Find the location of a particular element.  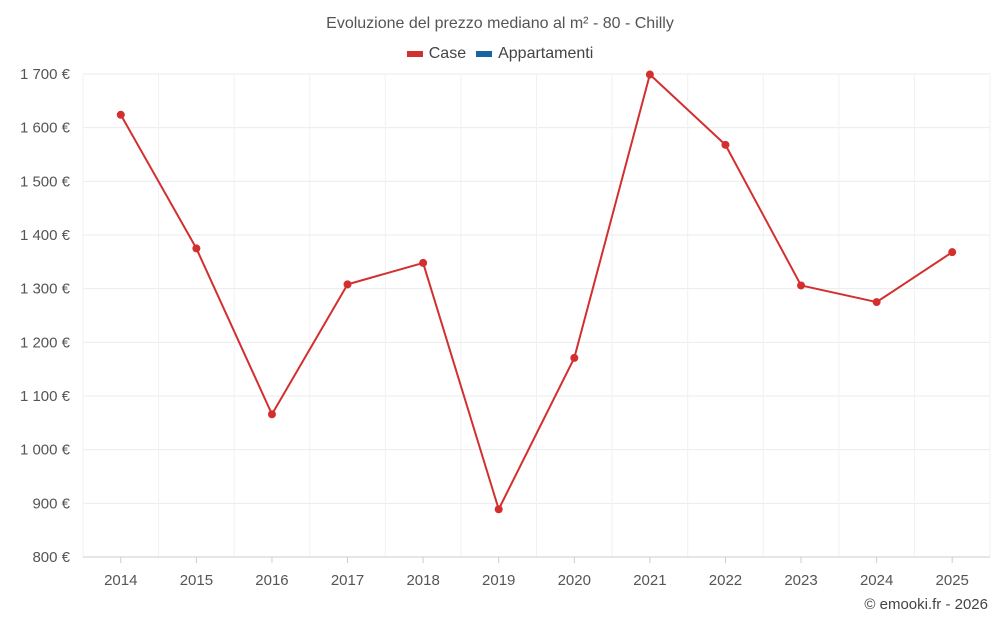

x-tick-label: 2022 is located at coordinates (725, 580).